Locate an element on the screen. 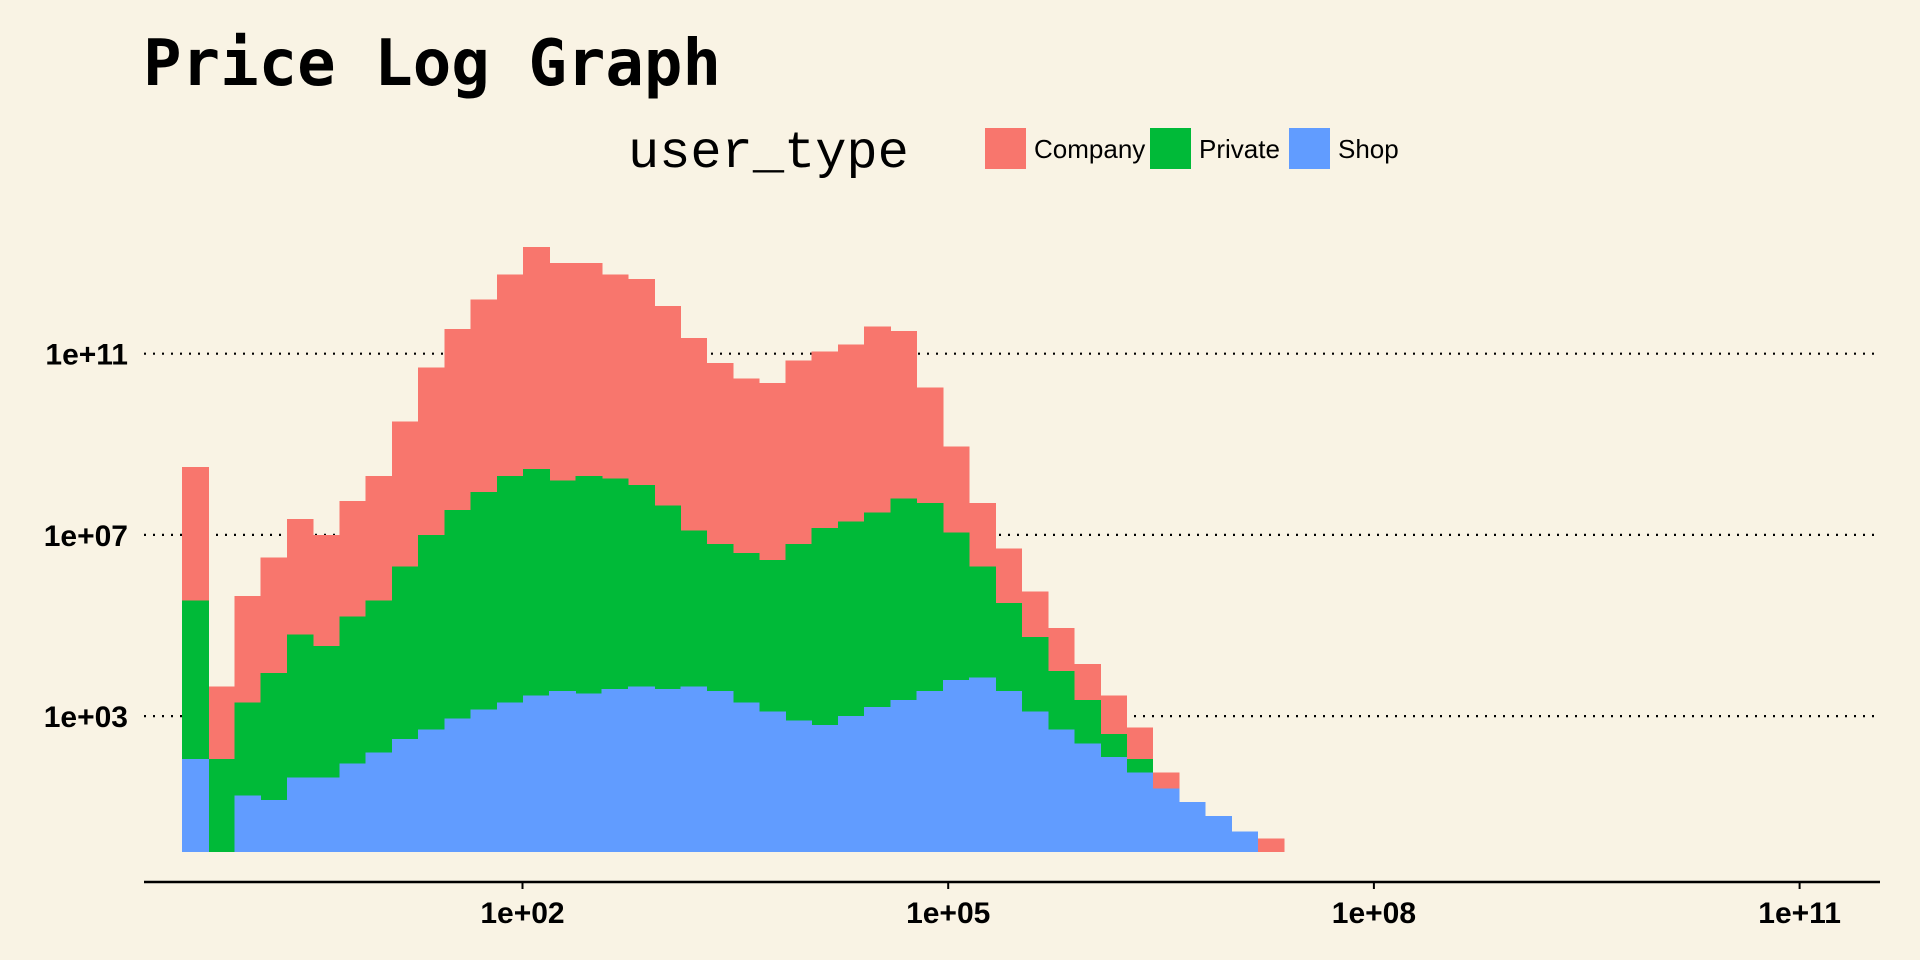  bar-company is located at coordinates (1271, 845).